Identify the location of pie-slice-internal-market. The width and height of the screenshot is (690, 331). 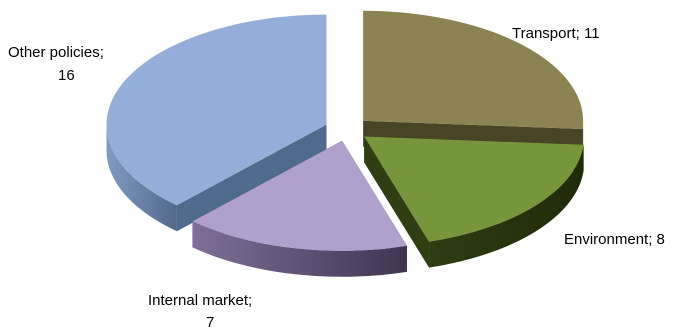
(299, 208).